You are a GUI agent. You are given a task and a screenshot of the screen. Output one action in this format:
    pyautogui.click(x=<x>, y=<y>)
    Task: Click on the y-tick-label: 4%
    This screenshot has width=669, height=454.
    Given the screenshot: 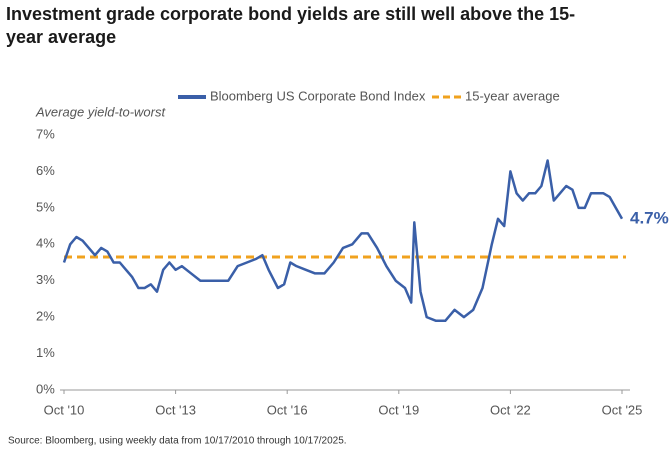 What is the action you would take?
    pyautogui.click(x=45, y=243)
    